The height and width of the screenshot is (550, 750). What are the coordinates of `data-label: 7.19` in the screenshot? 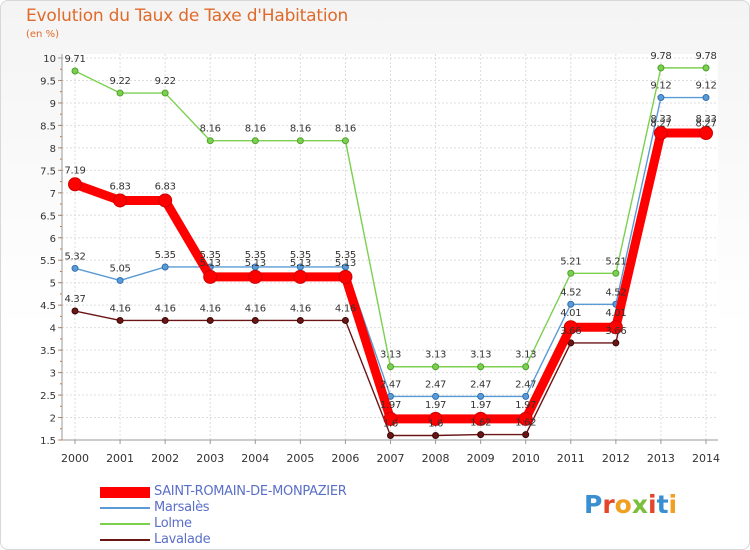 It's located at (74, 170).